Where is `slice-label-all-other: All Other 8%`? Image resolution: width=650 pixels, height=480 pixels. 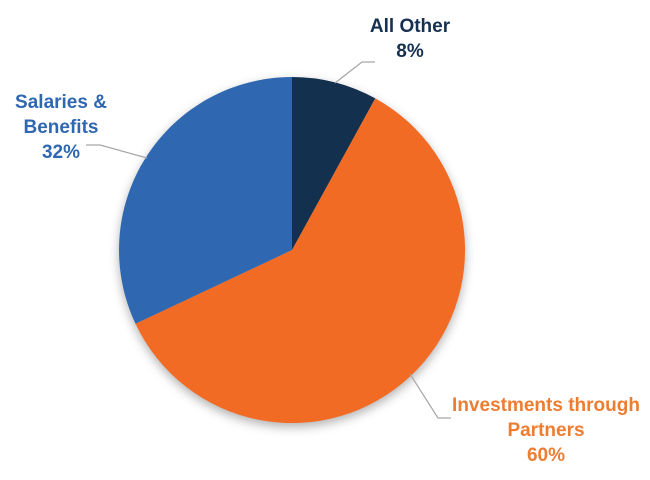 slice-label-all-other: All Other 8% is located at coordinates (410, 39).